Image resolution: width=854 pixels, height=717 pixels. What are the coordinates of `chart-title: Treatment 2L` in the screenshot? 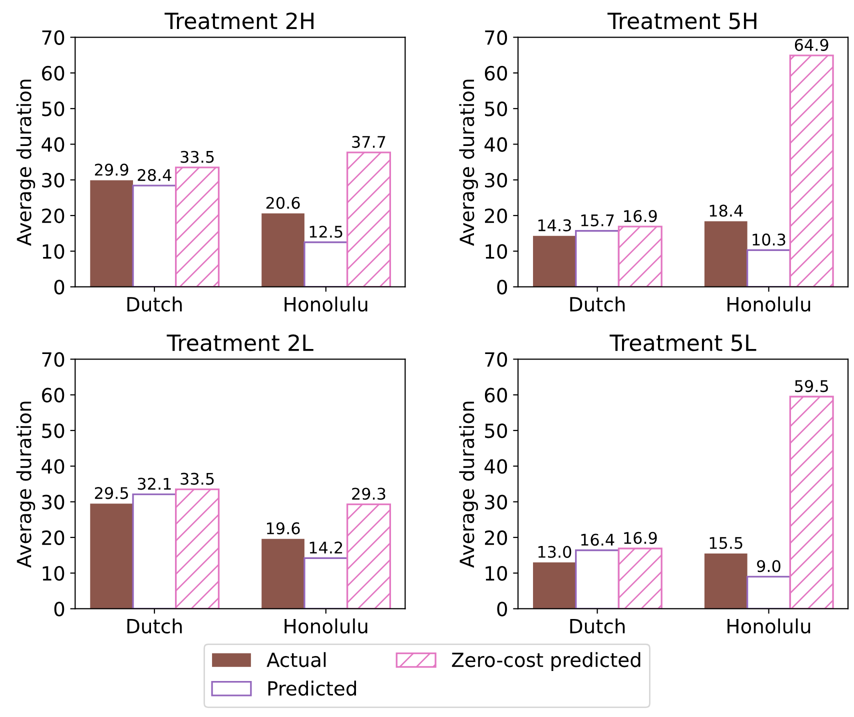 It's located at (240, 343).